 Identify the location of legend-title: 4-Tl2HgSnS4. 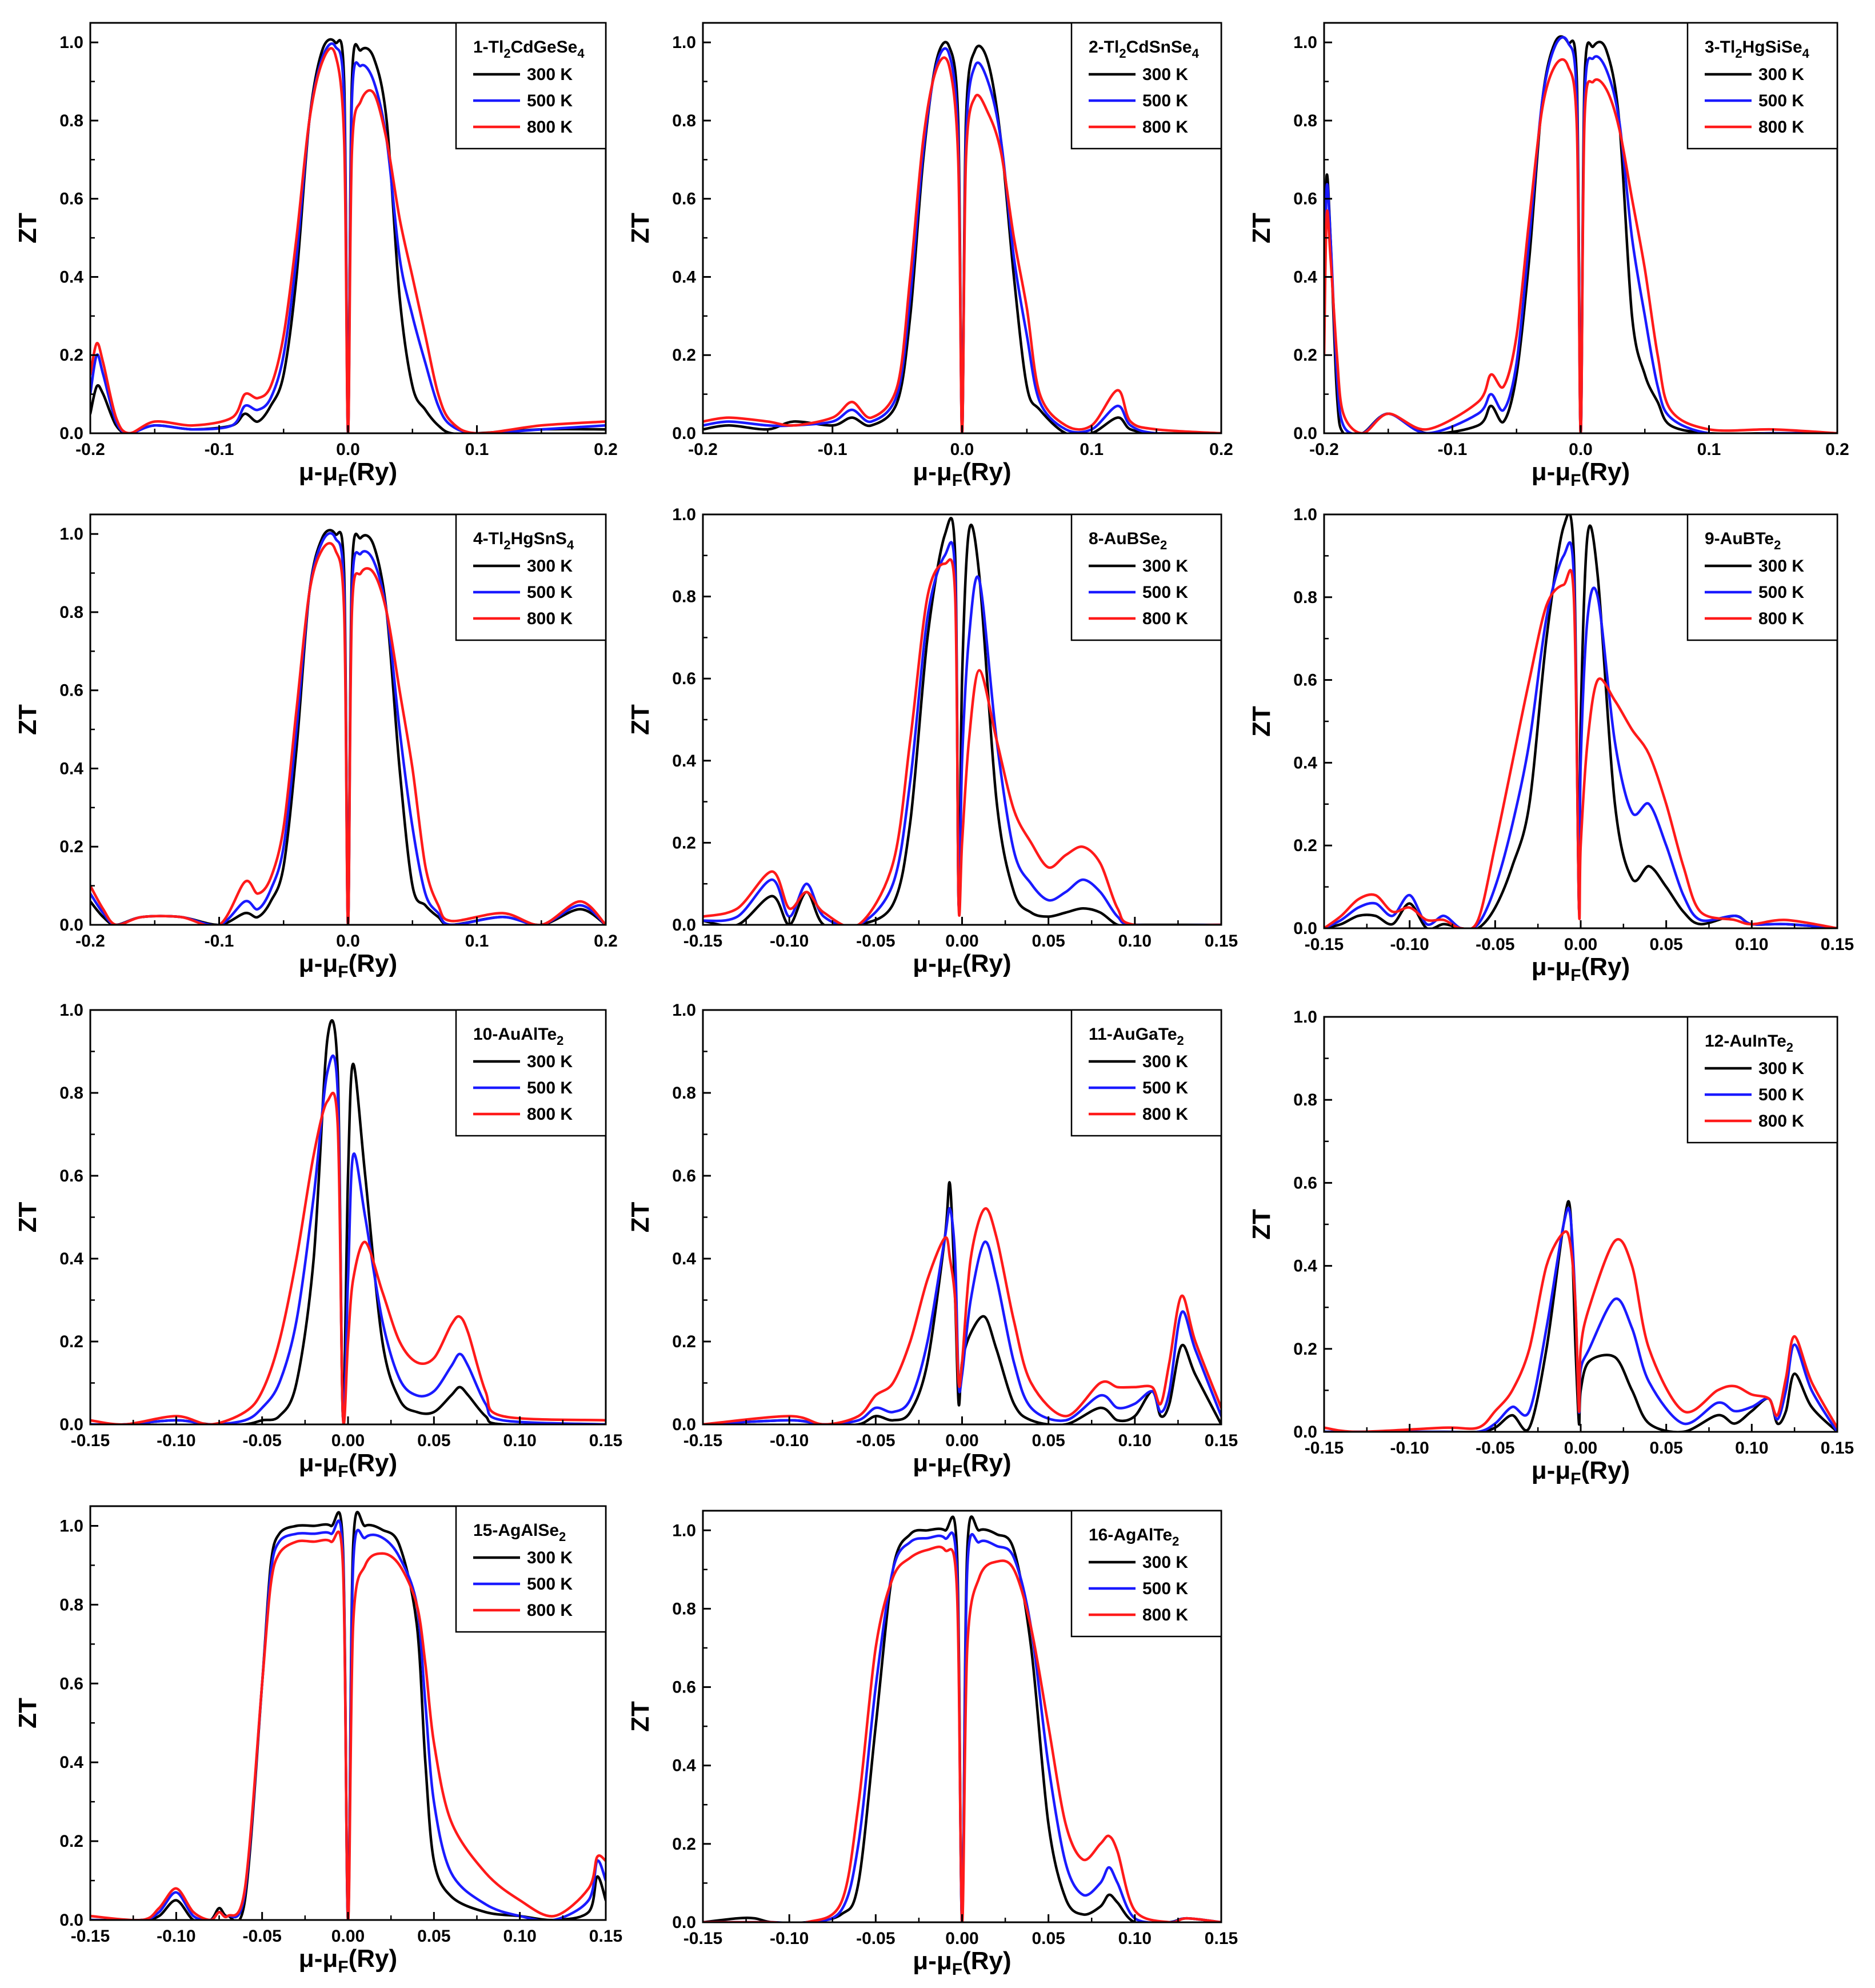
(523, 541).